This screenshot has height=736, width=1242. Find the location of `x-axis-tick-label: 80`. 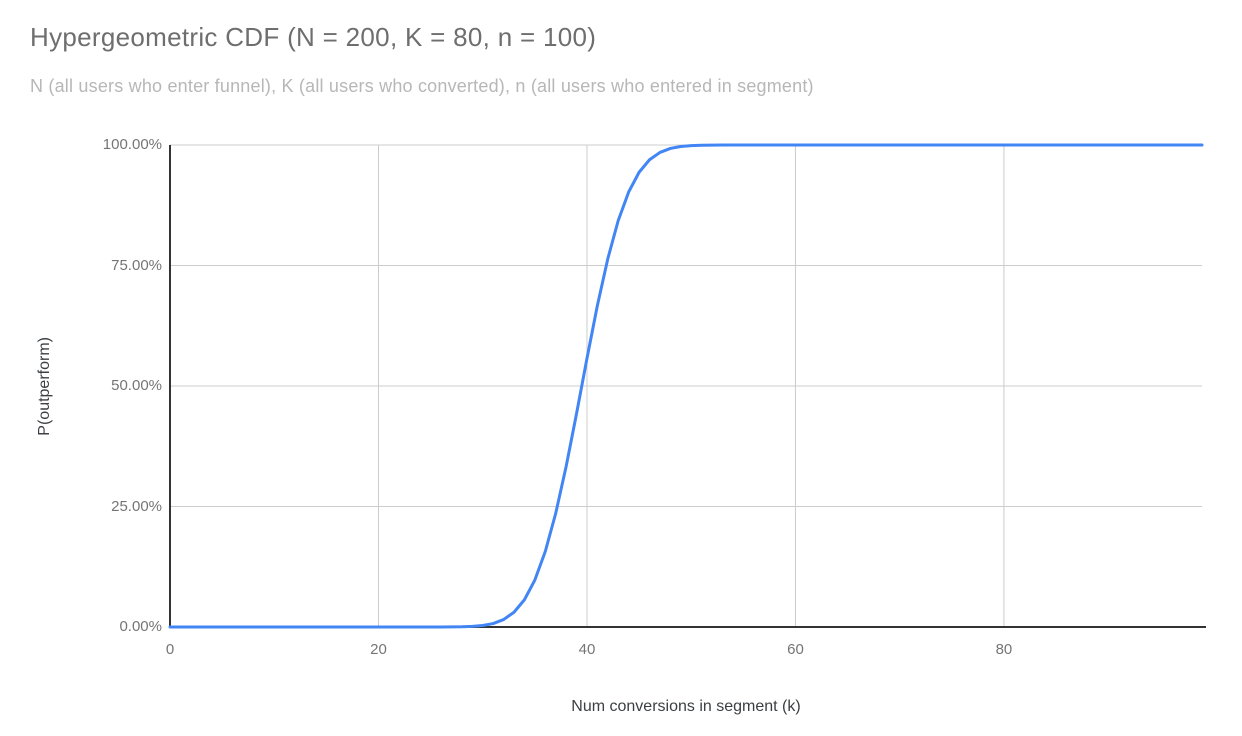

x-axis-tick-label: 80 is located at coordinates (1004, 649).